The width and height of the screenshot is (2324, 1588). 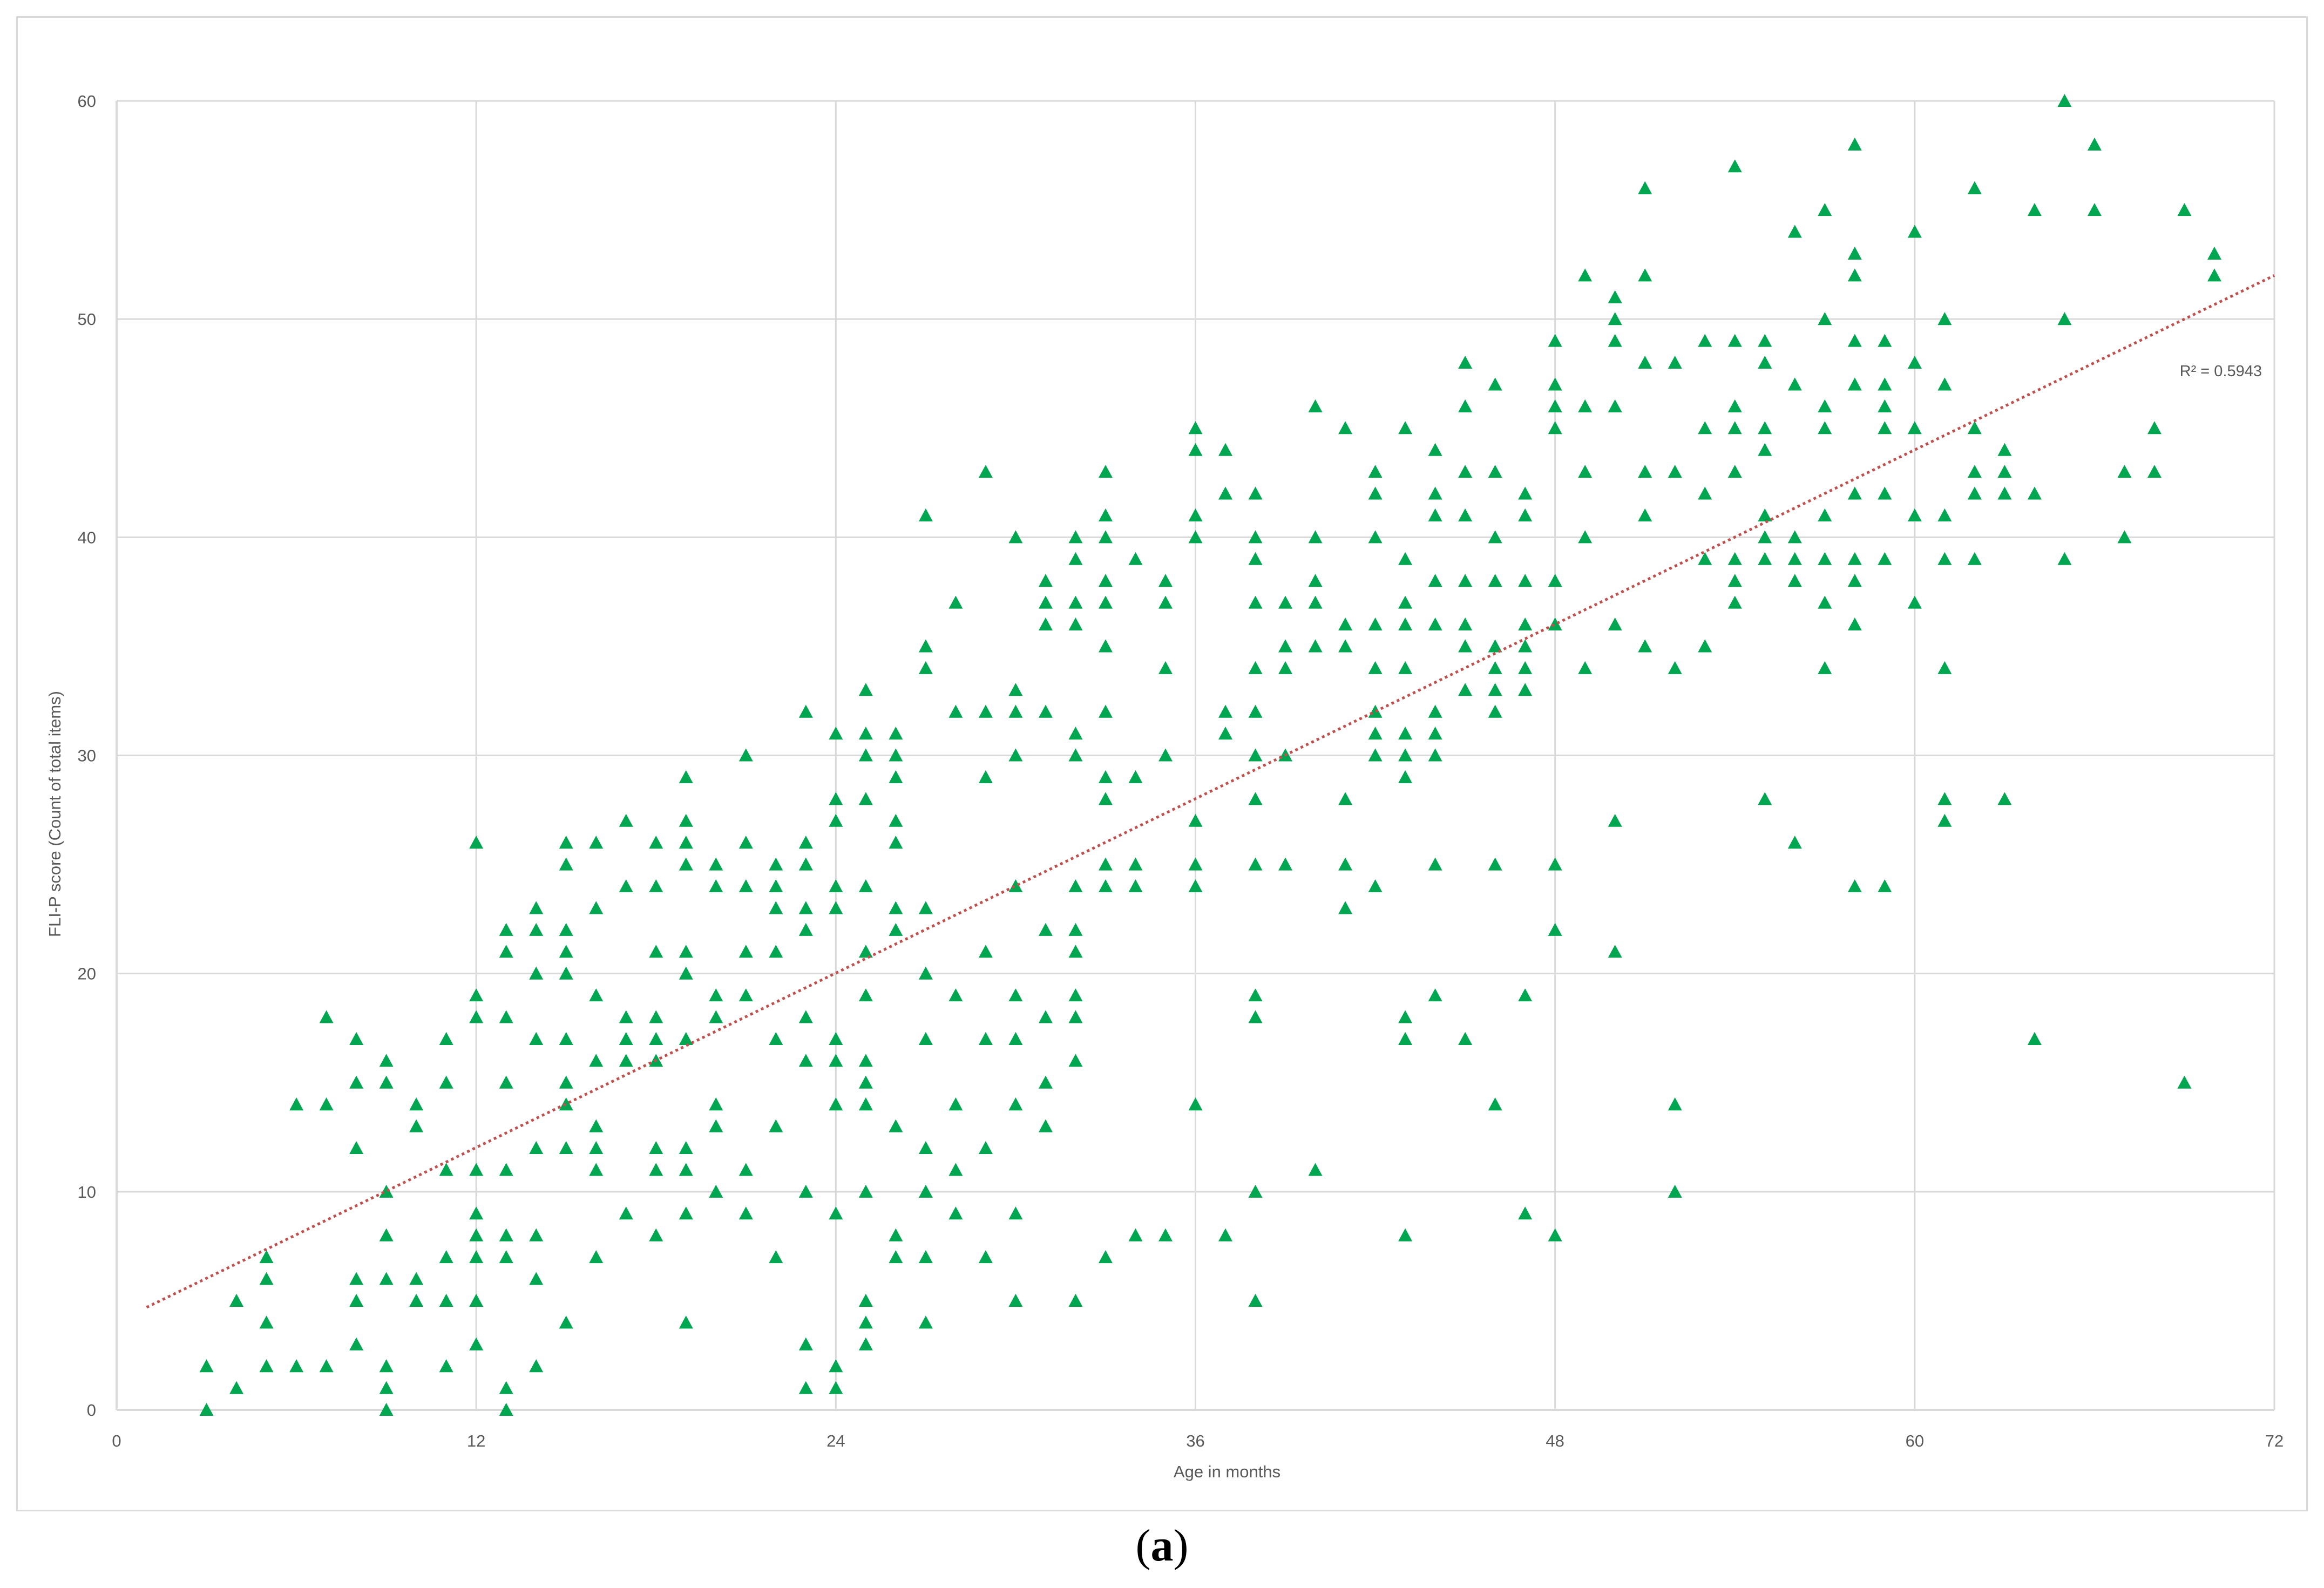 I want to click on x-tick-label: 12, so click(x=476, y=1440).